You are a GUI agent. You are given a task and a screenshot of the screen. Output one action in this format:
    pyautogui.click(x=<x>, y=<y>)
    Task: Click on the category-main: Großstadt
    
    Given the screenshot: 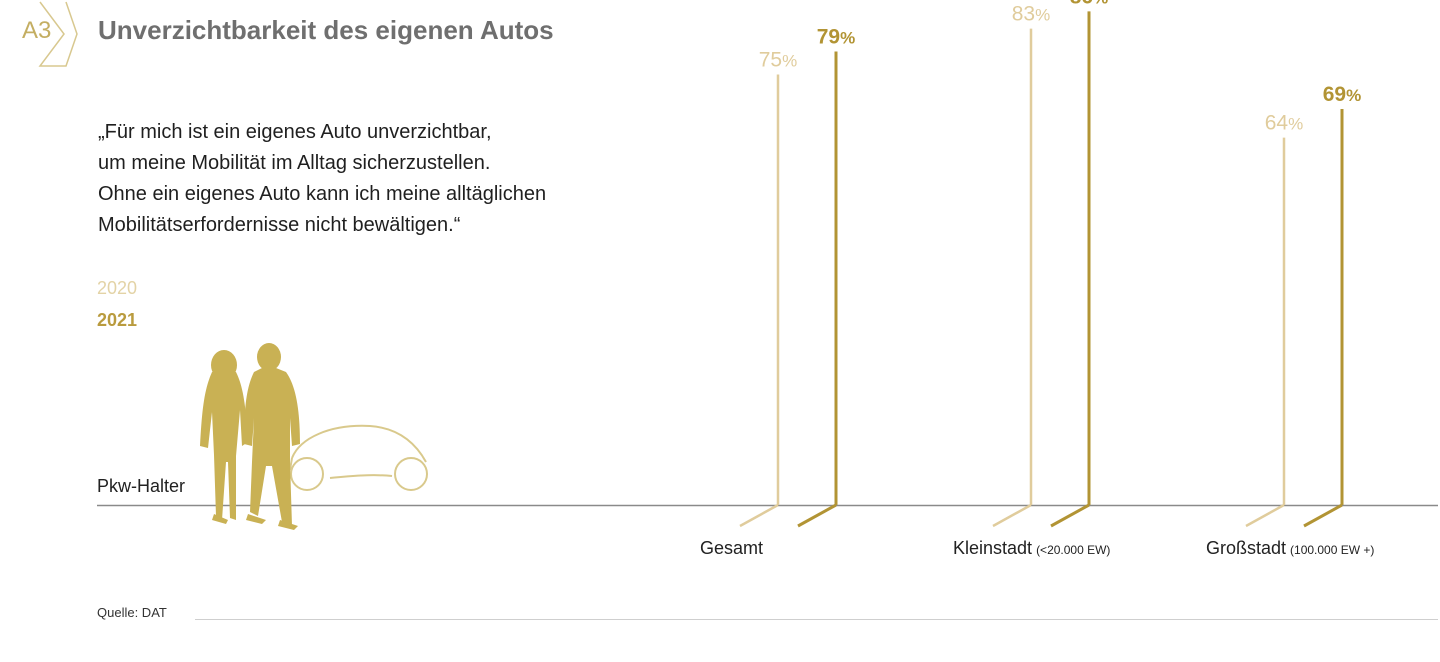 What is the action you would take?
    pyautogui.click(x=1246, y=548)
    